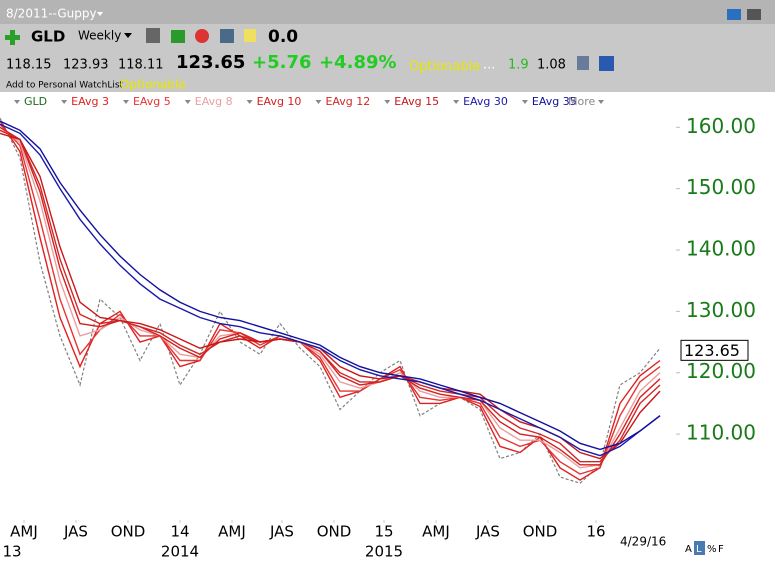 The image size is (775, 564). What do you see at coordinates (179, 532) in the screenshot?
I see `x-tick-label: 14` at bounding box center [179, 532].